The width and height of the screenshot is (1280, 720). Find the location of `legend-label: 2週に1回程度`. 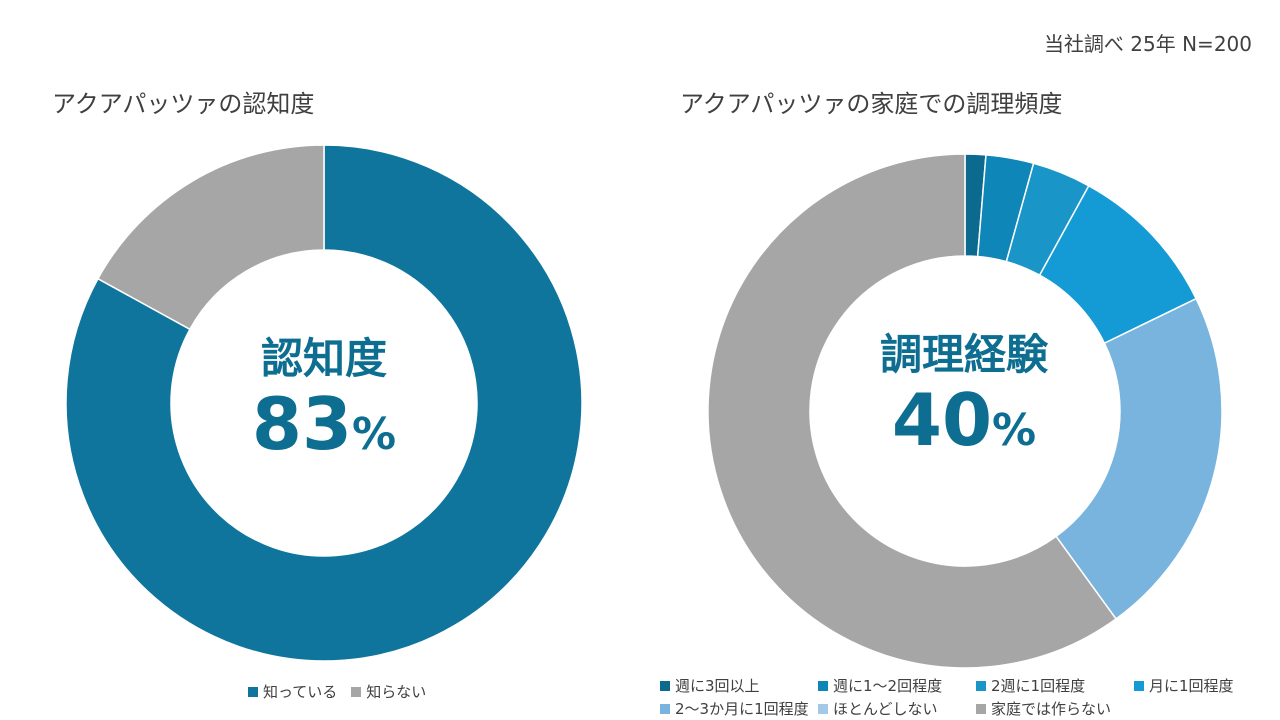

legend-label: 2週に1回程度 is located at coordinates (1038, 686).